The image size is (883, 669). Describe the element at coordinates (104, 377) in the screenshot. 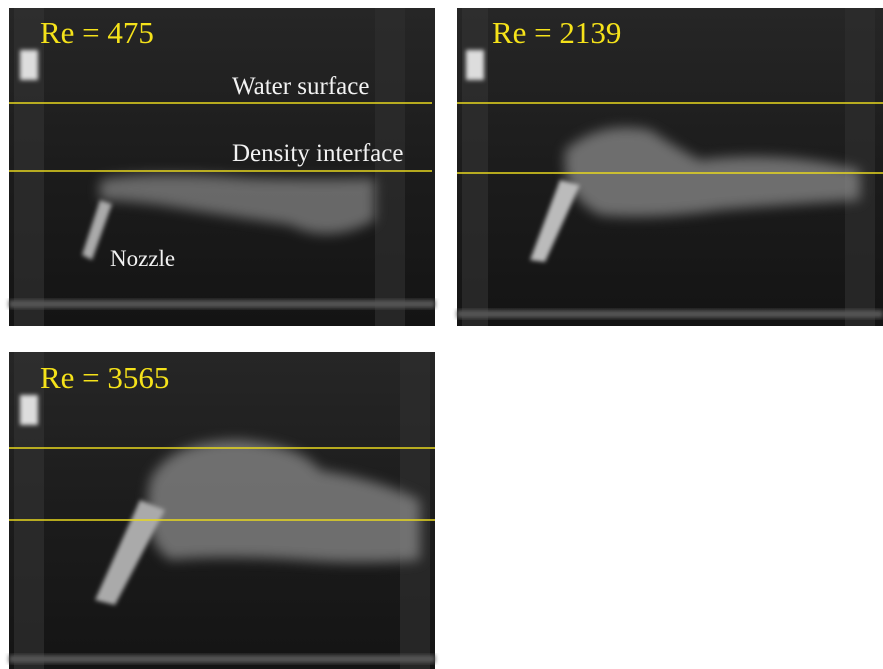

I see `panel-label: Re = 3565` at that location.